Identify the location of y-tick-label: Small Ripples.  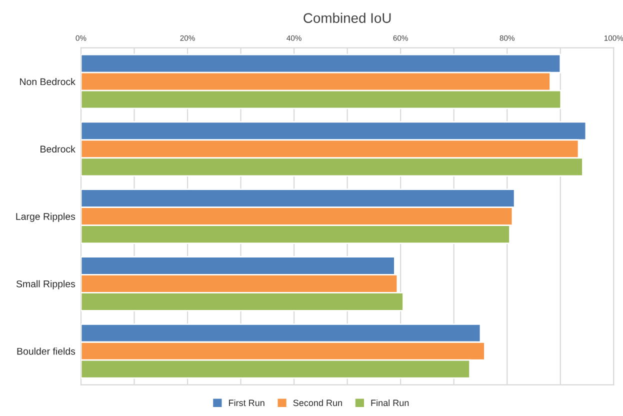
(46, 285).